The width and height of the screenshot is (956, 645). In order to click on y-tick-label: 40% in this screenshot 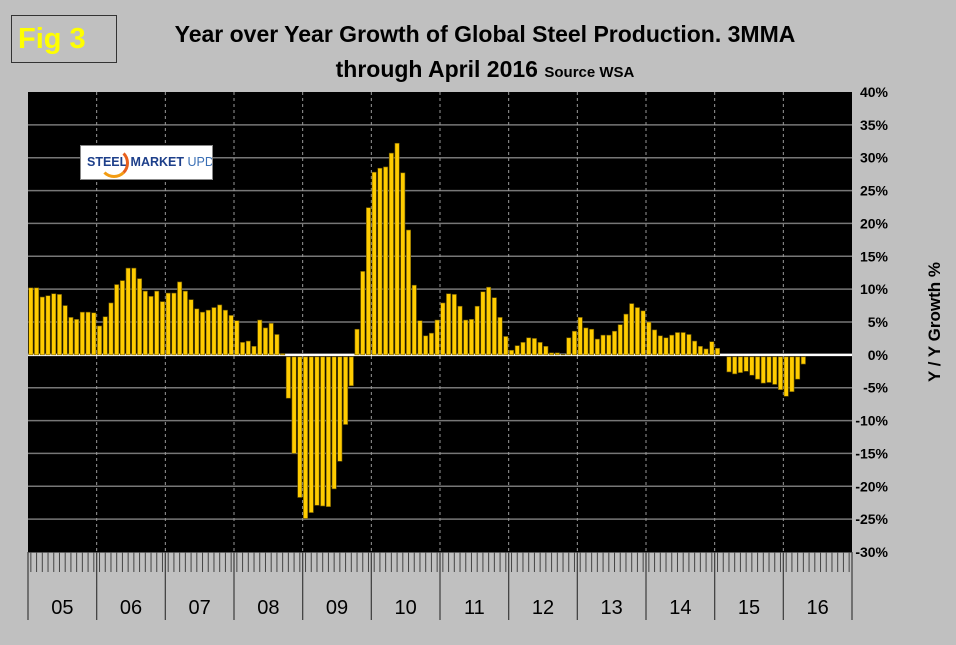, I will do `click(874, 92)`.